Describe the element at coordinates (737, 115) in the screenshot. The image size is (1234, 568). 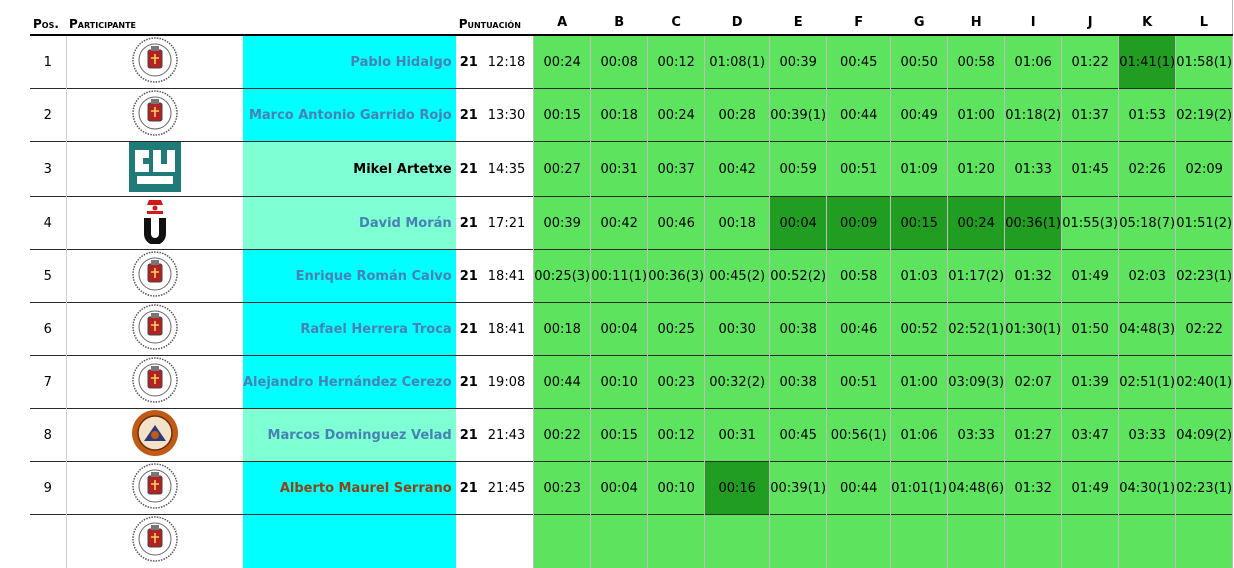
I see `problem-cell-d: 00:28` at that location.